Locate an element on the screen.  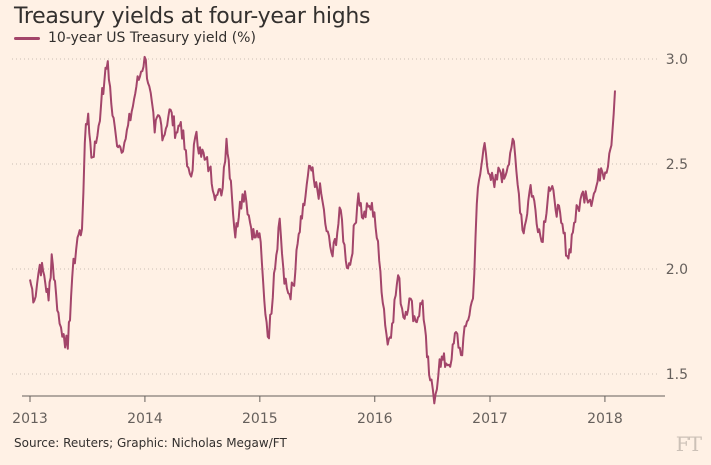
y-tick-label: 2.5 is located at coordinates (677, 165).